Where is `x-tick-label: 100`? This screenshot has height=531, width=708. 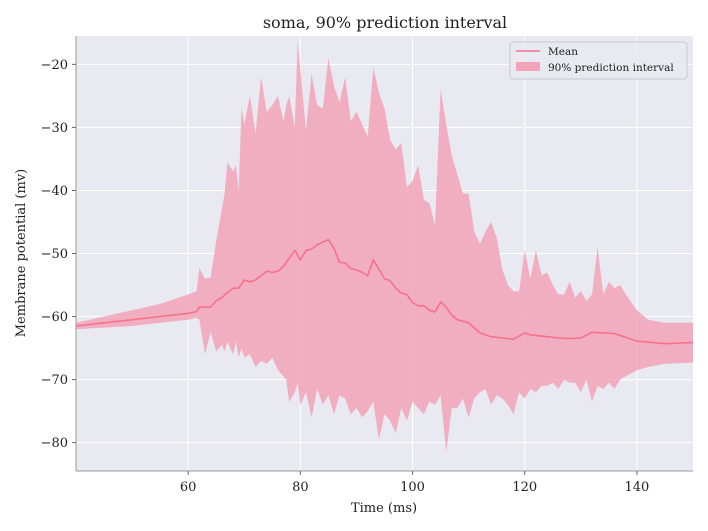 x-tick-label: 100 is located at coordinates (412, 487).